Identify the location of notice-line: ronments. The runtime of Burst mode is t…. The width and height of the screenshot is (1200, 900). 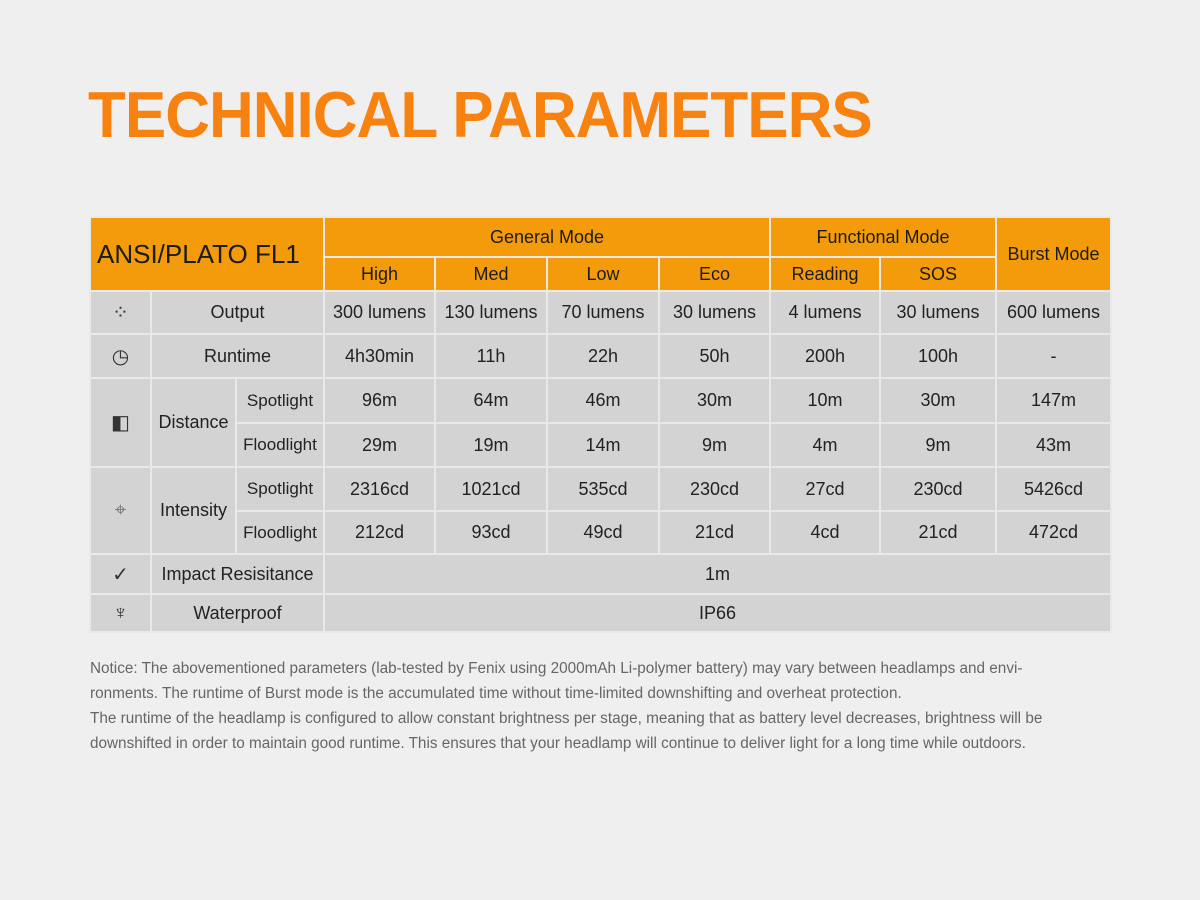
(496, 693).